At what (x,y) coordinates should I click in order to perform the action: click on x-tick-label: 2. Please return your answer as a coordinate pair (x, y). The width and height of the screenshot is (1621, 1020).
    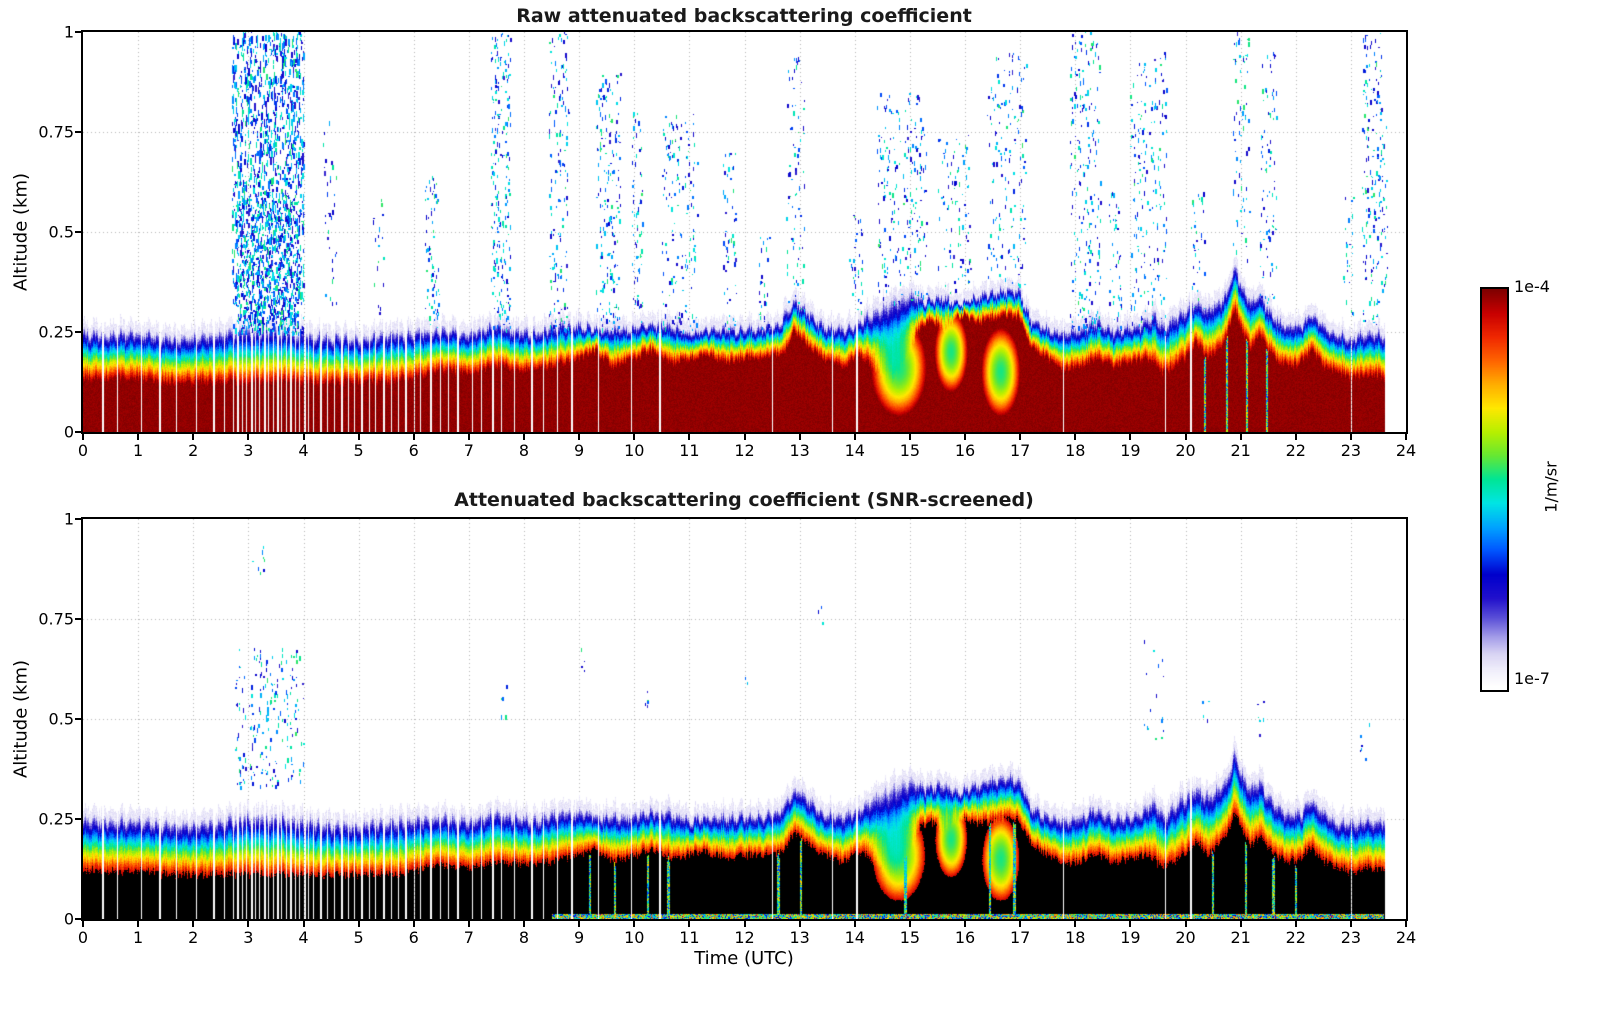
    Looking at the image, I should click on (193, 937).